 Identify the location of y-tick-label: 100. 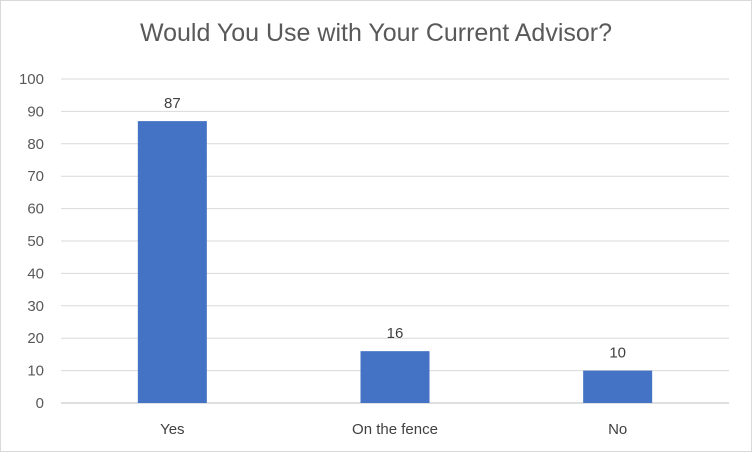
(31, 79).